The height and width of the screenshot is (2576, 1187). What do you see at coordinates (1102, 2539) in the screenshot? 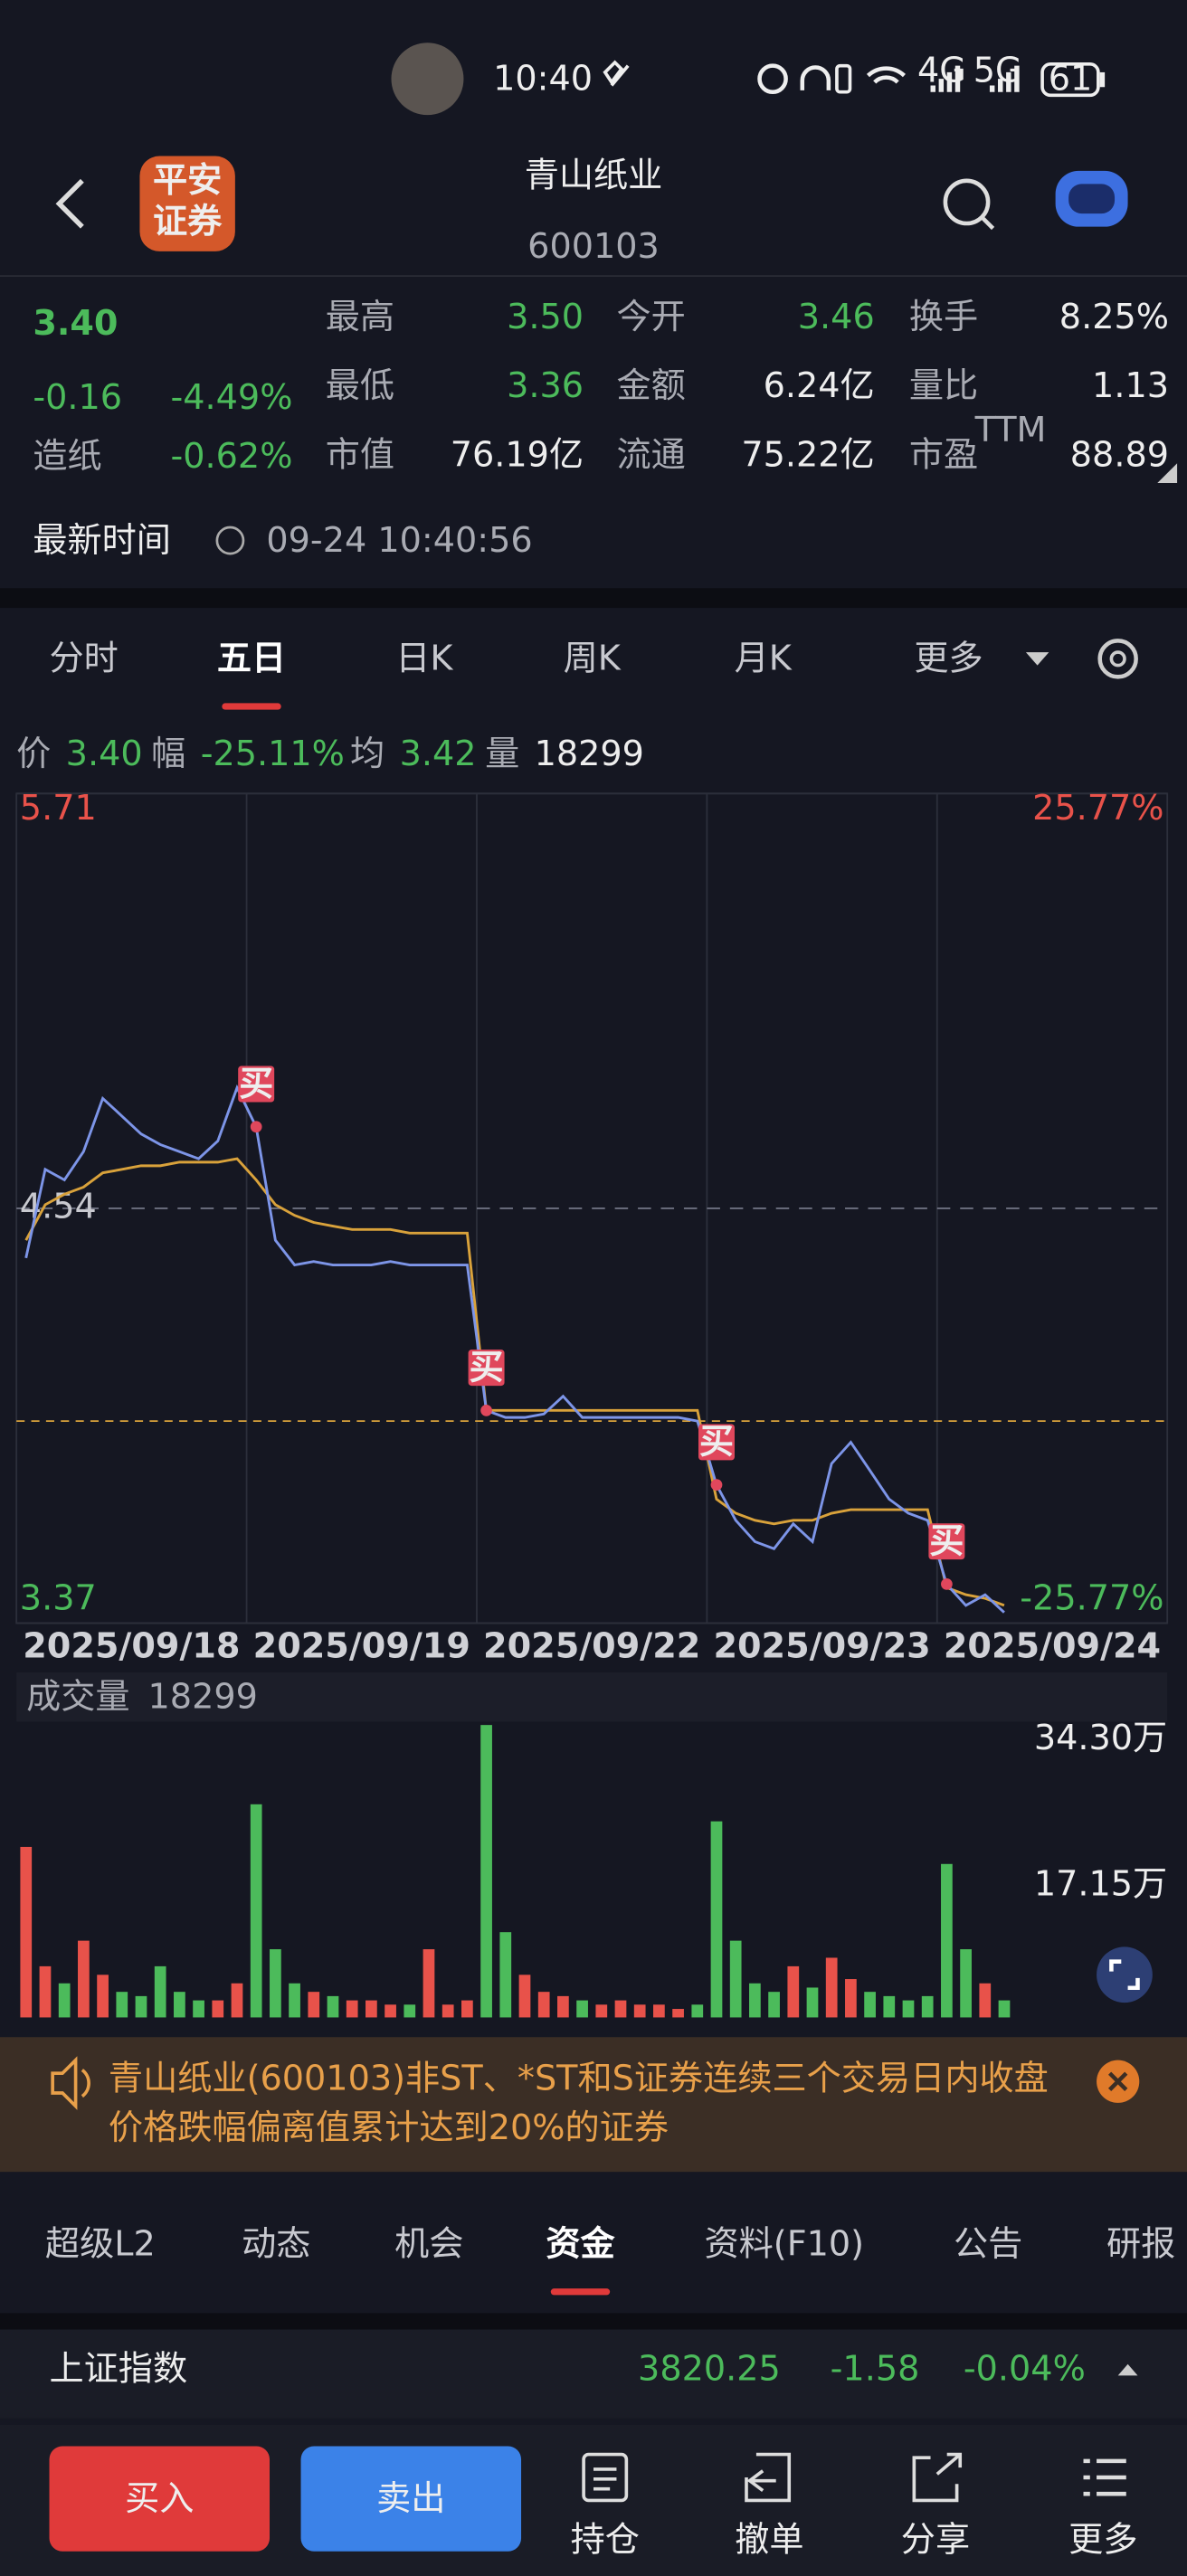
I see `toolbar-item: 更多` at bounding box center [1102, 2539].